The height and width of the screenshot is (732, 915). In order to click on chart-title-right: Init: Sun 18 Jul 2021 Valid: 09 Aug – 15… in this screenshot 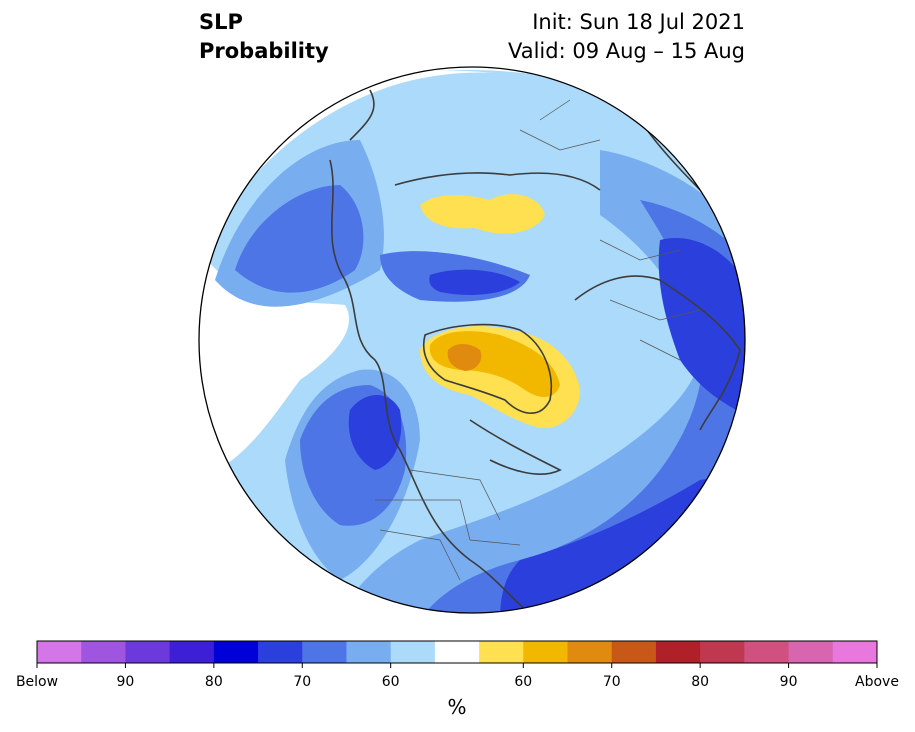, I will do `click(626, 37)`.